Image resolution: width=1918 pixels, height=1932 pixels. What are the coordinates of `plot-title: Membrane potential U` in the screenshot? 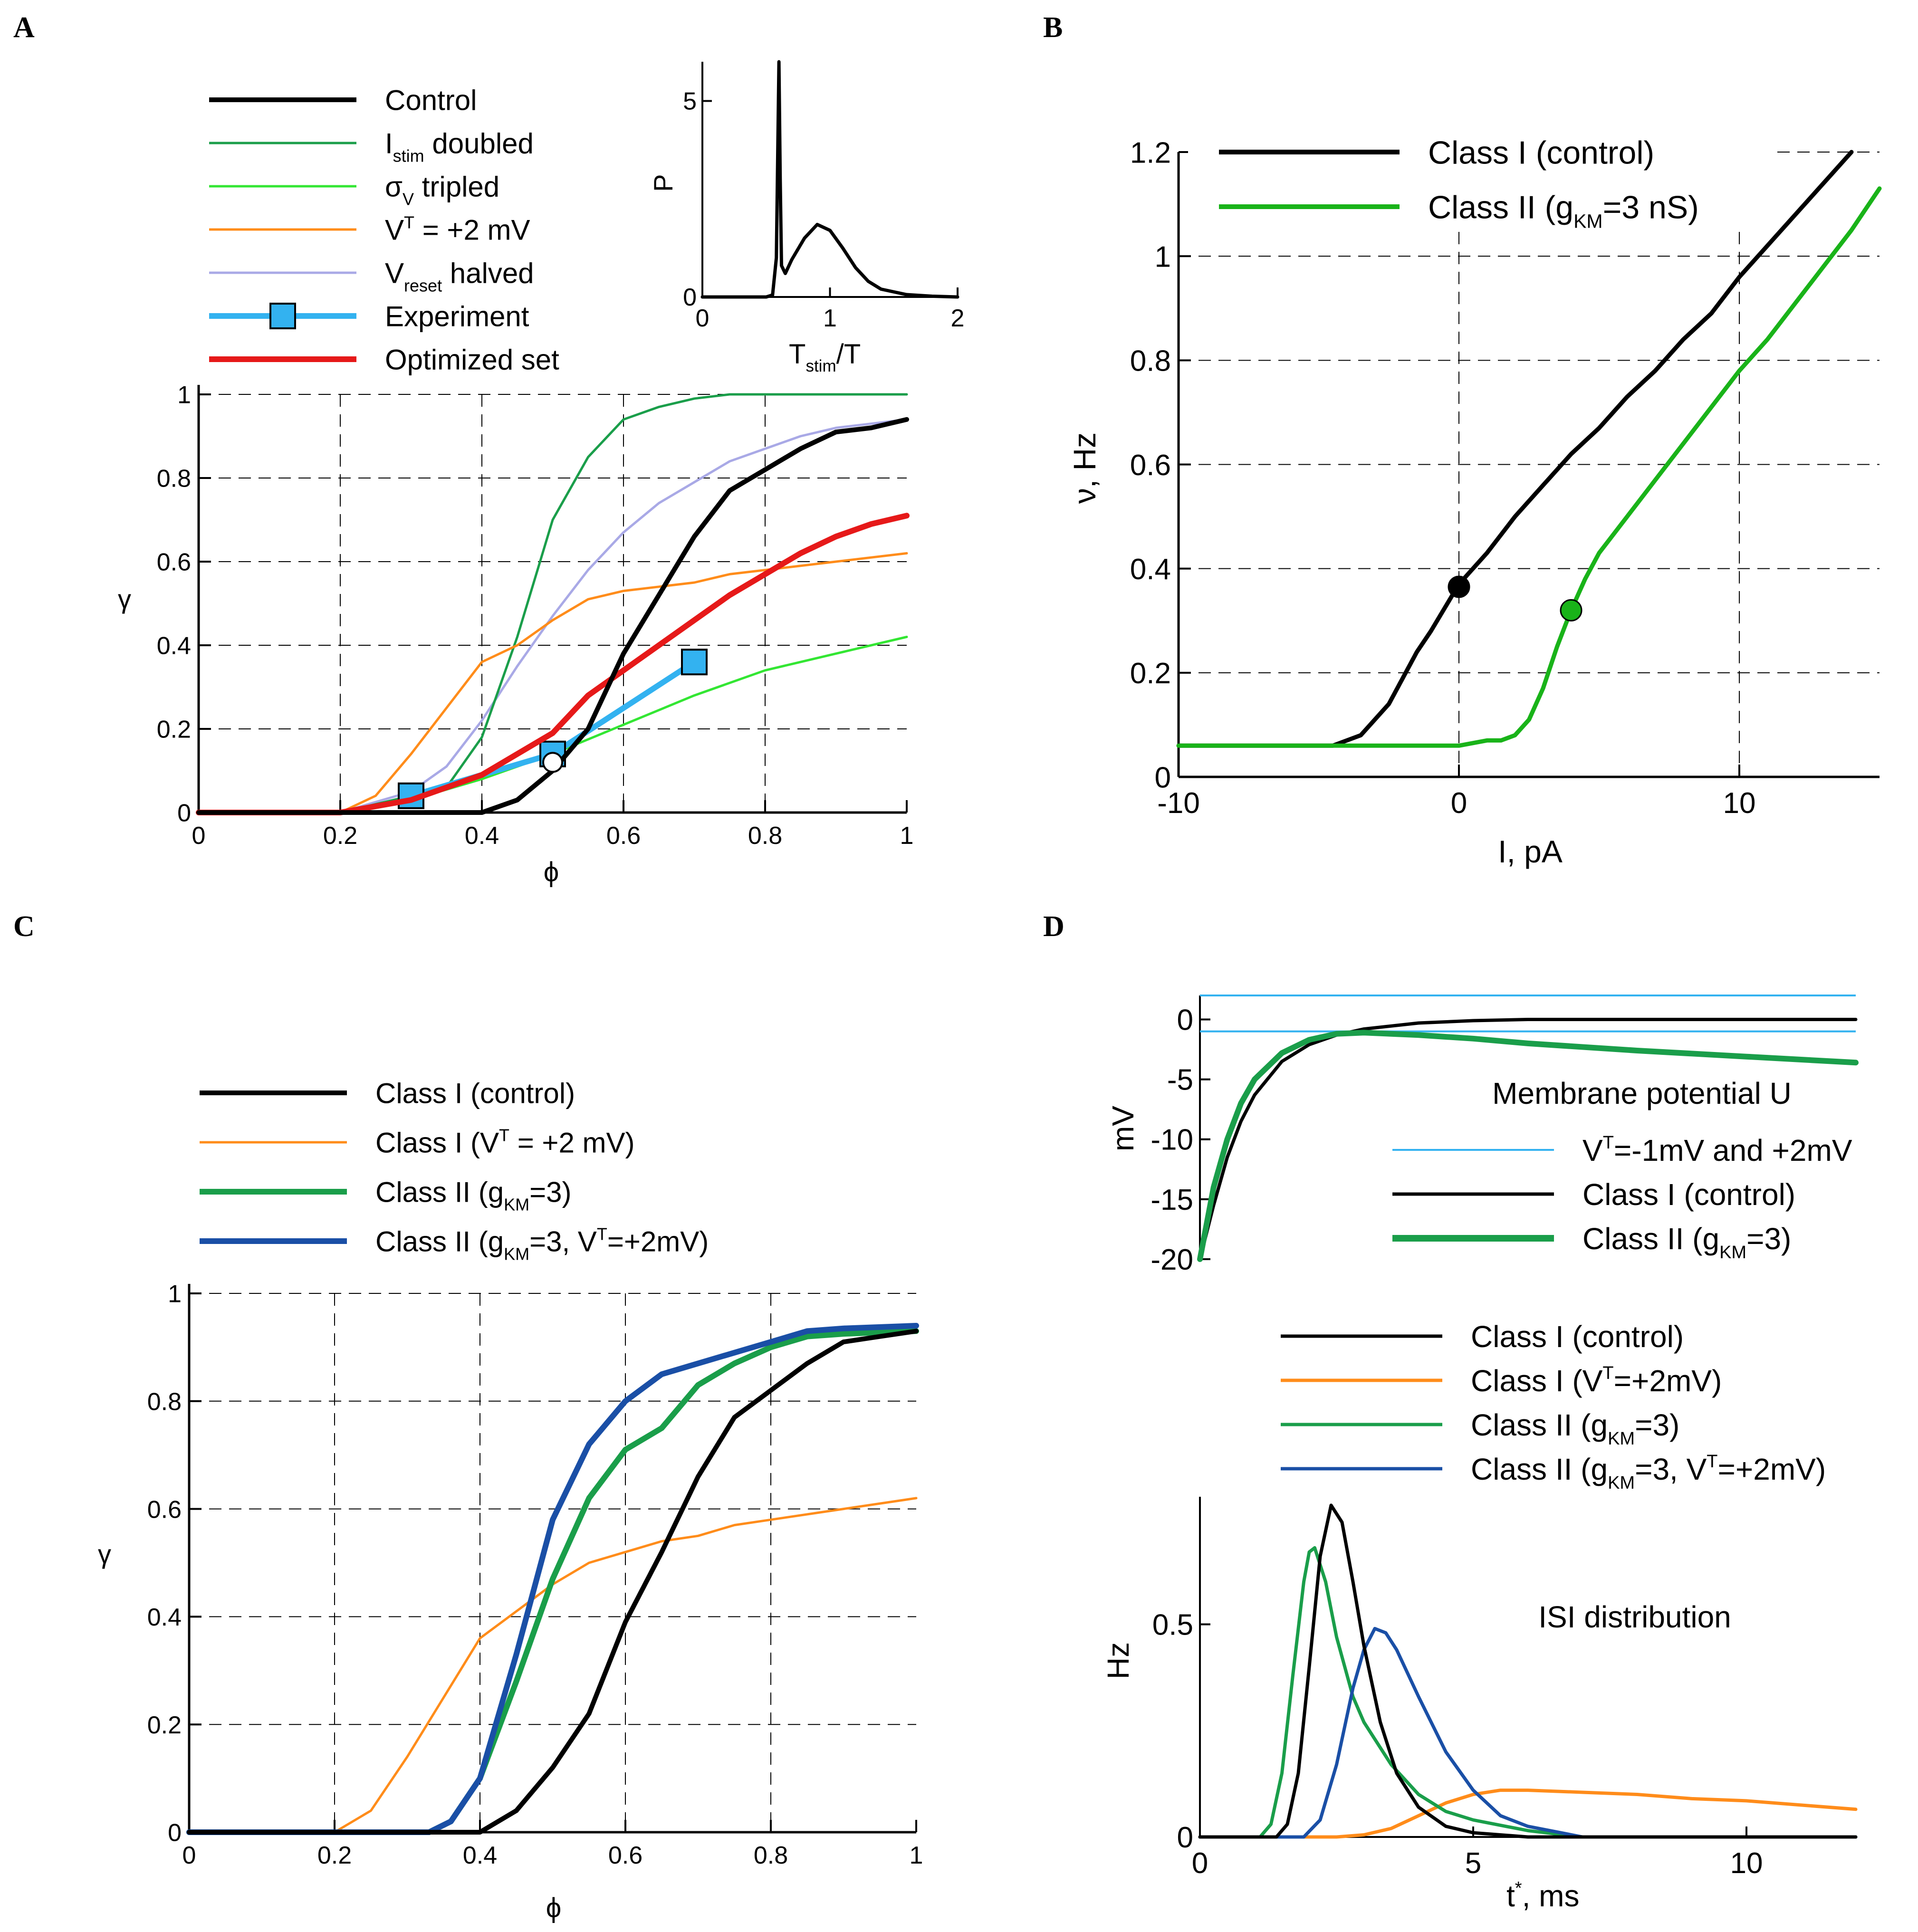 It's located at (1642, 1093).